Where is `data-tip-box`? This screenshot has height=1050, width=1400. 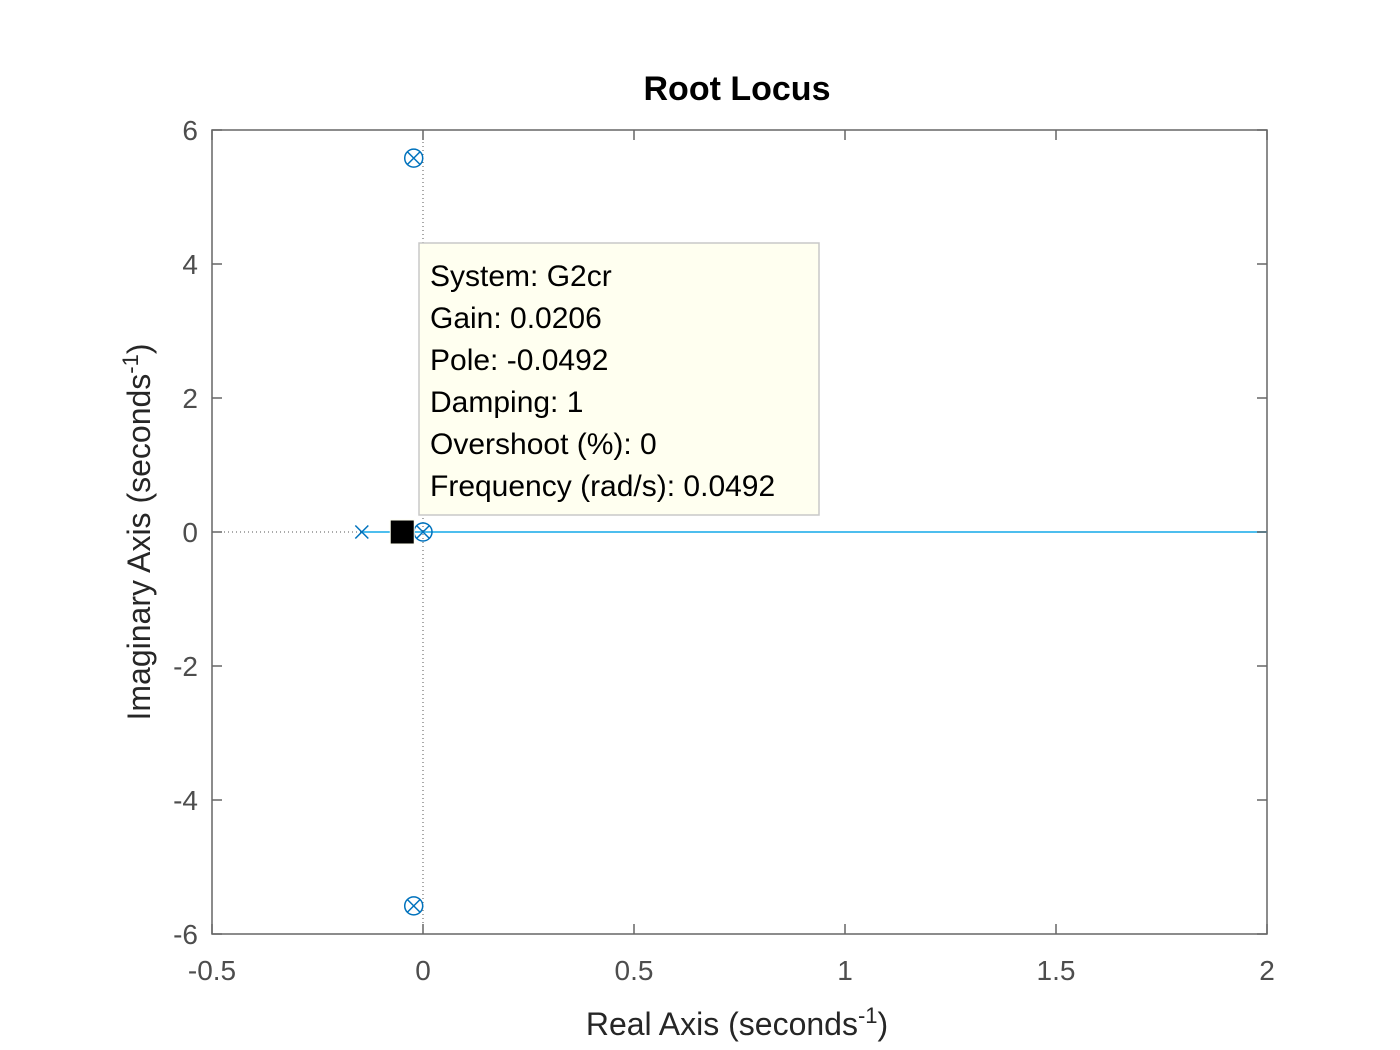 data-tip-box is located at coordinates (619, 379).